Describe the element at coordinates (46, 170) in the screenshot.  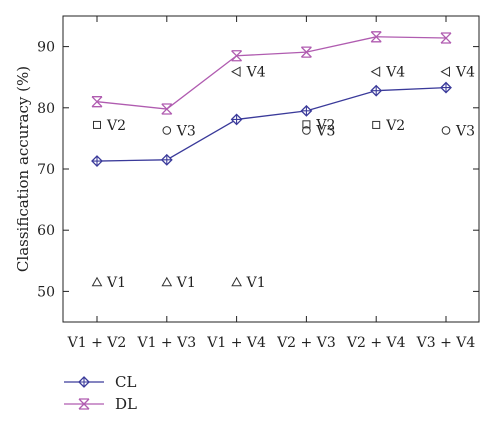
I see `y-tick-label: 70` at that location.